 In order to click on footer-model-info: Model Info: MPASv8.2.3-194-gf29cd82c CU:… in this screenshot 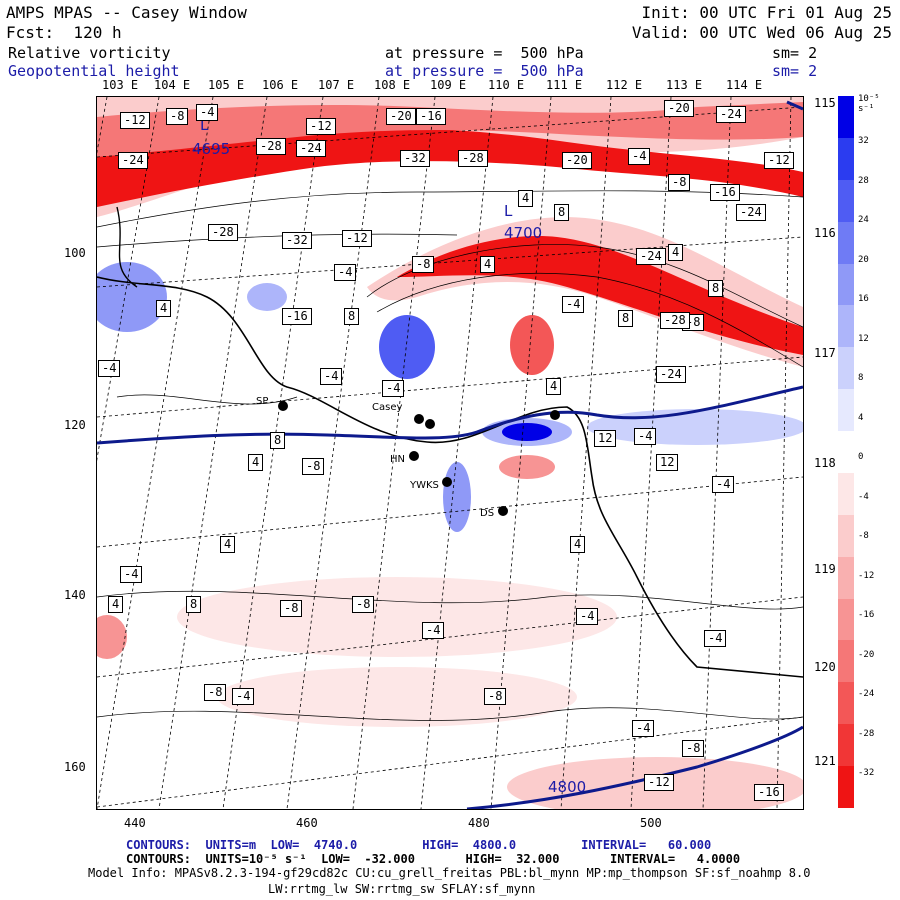, I will do `click(449, 873)`.